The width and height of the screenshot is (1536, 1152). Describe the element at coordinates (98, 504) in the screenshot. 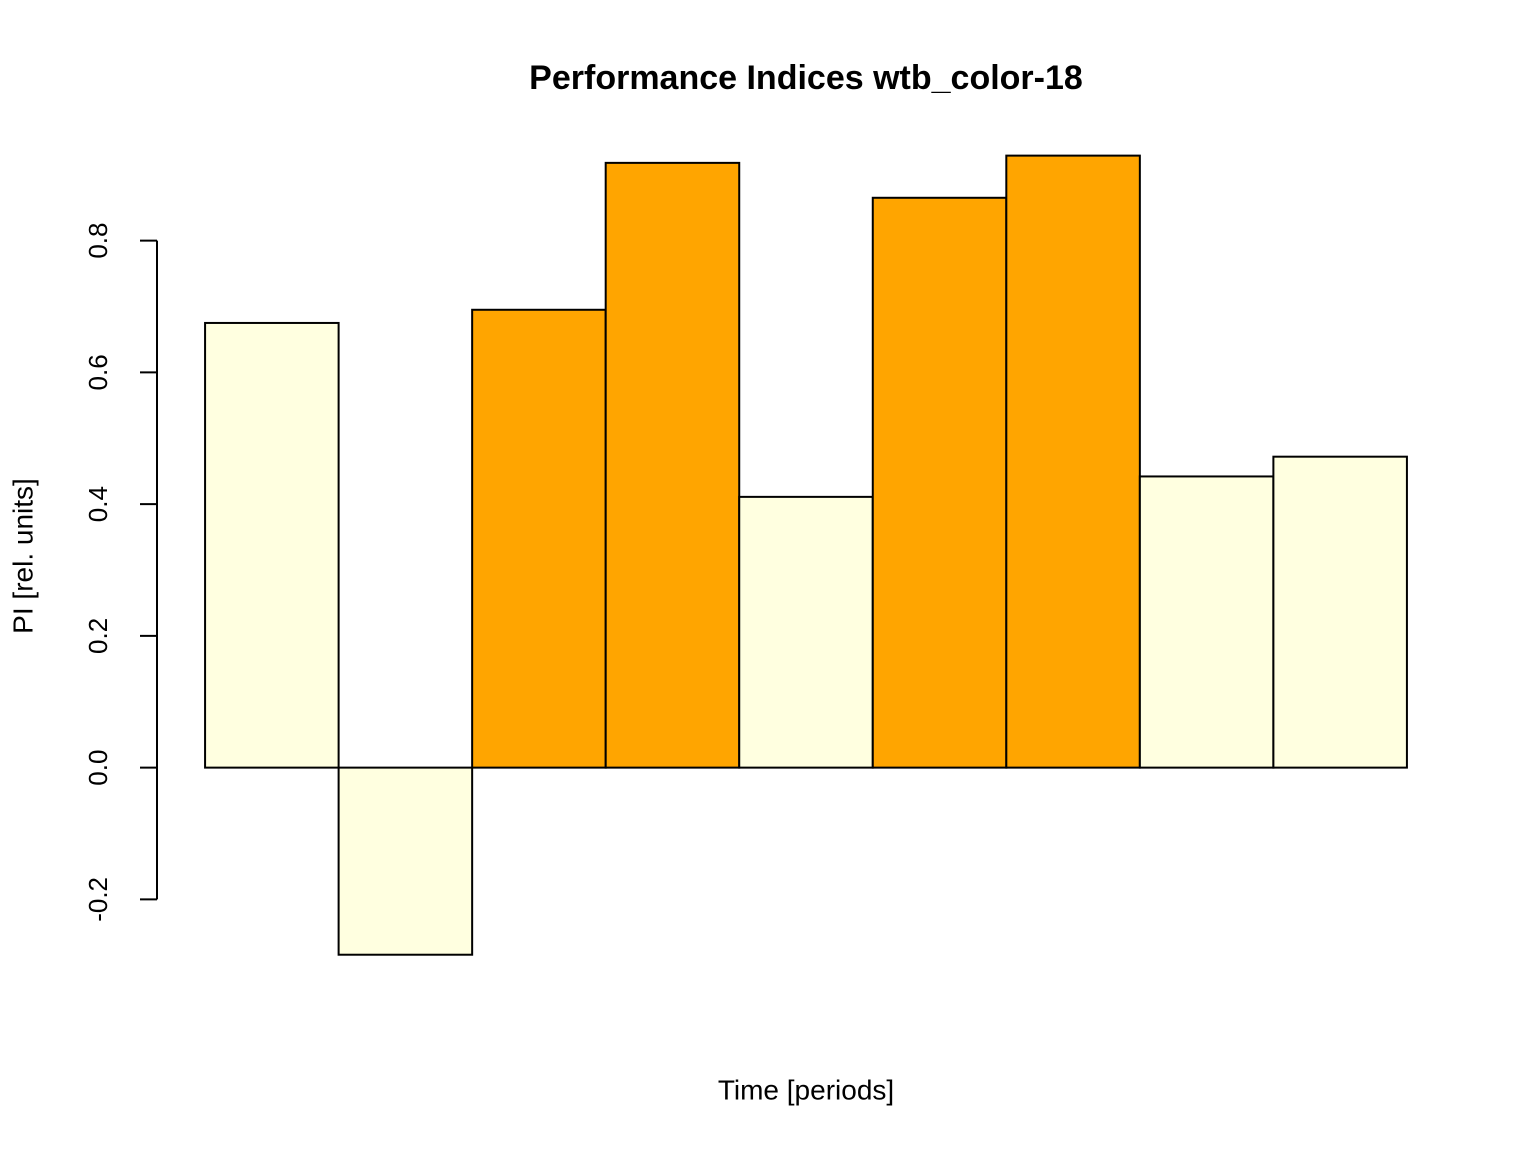

I see `y-tick-label: 0.4` at that location.